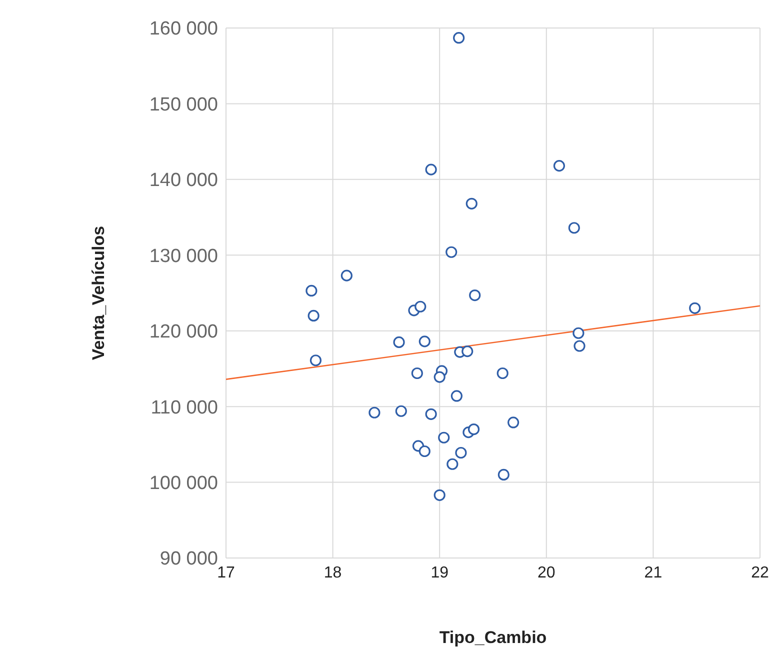 Image resolution: width=770 pixels, height=671 pixels. What do you see at coordinates (183, 483) in the screenshot?
I see `y-tick-label: 100 000` at bounding box center [183, 483].